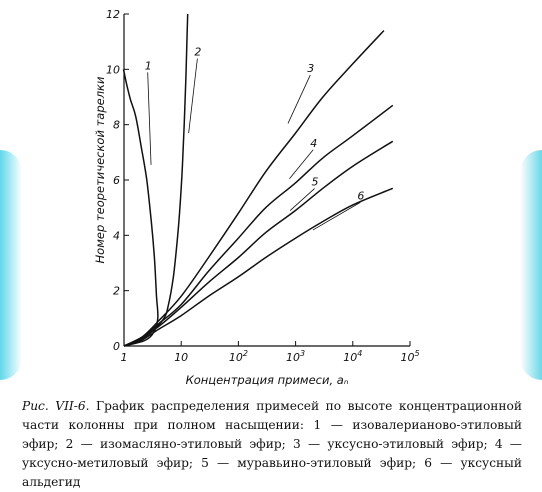  What do you see at coordinates (315, 182) in the screenshot?
I see `series-5-label: 5` at bounding box center [315, 182].